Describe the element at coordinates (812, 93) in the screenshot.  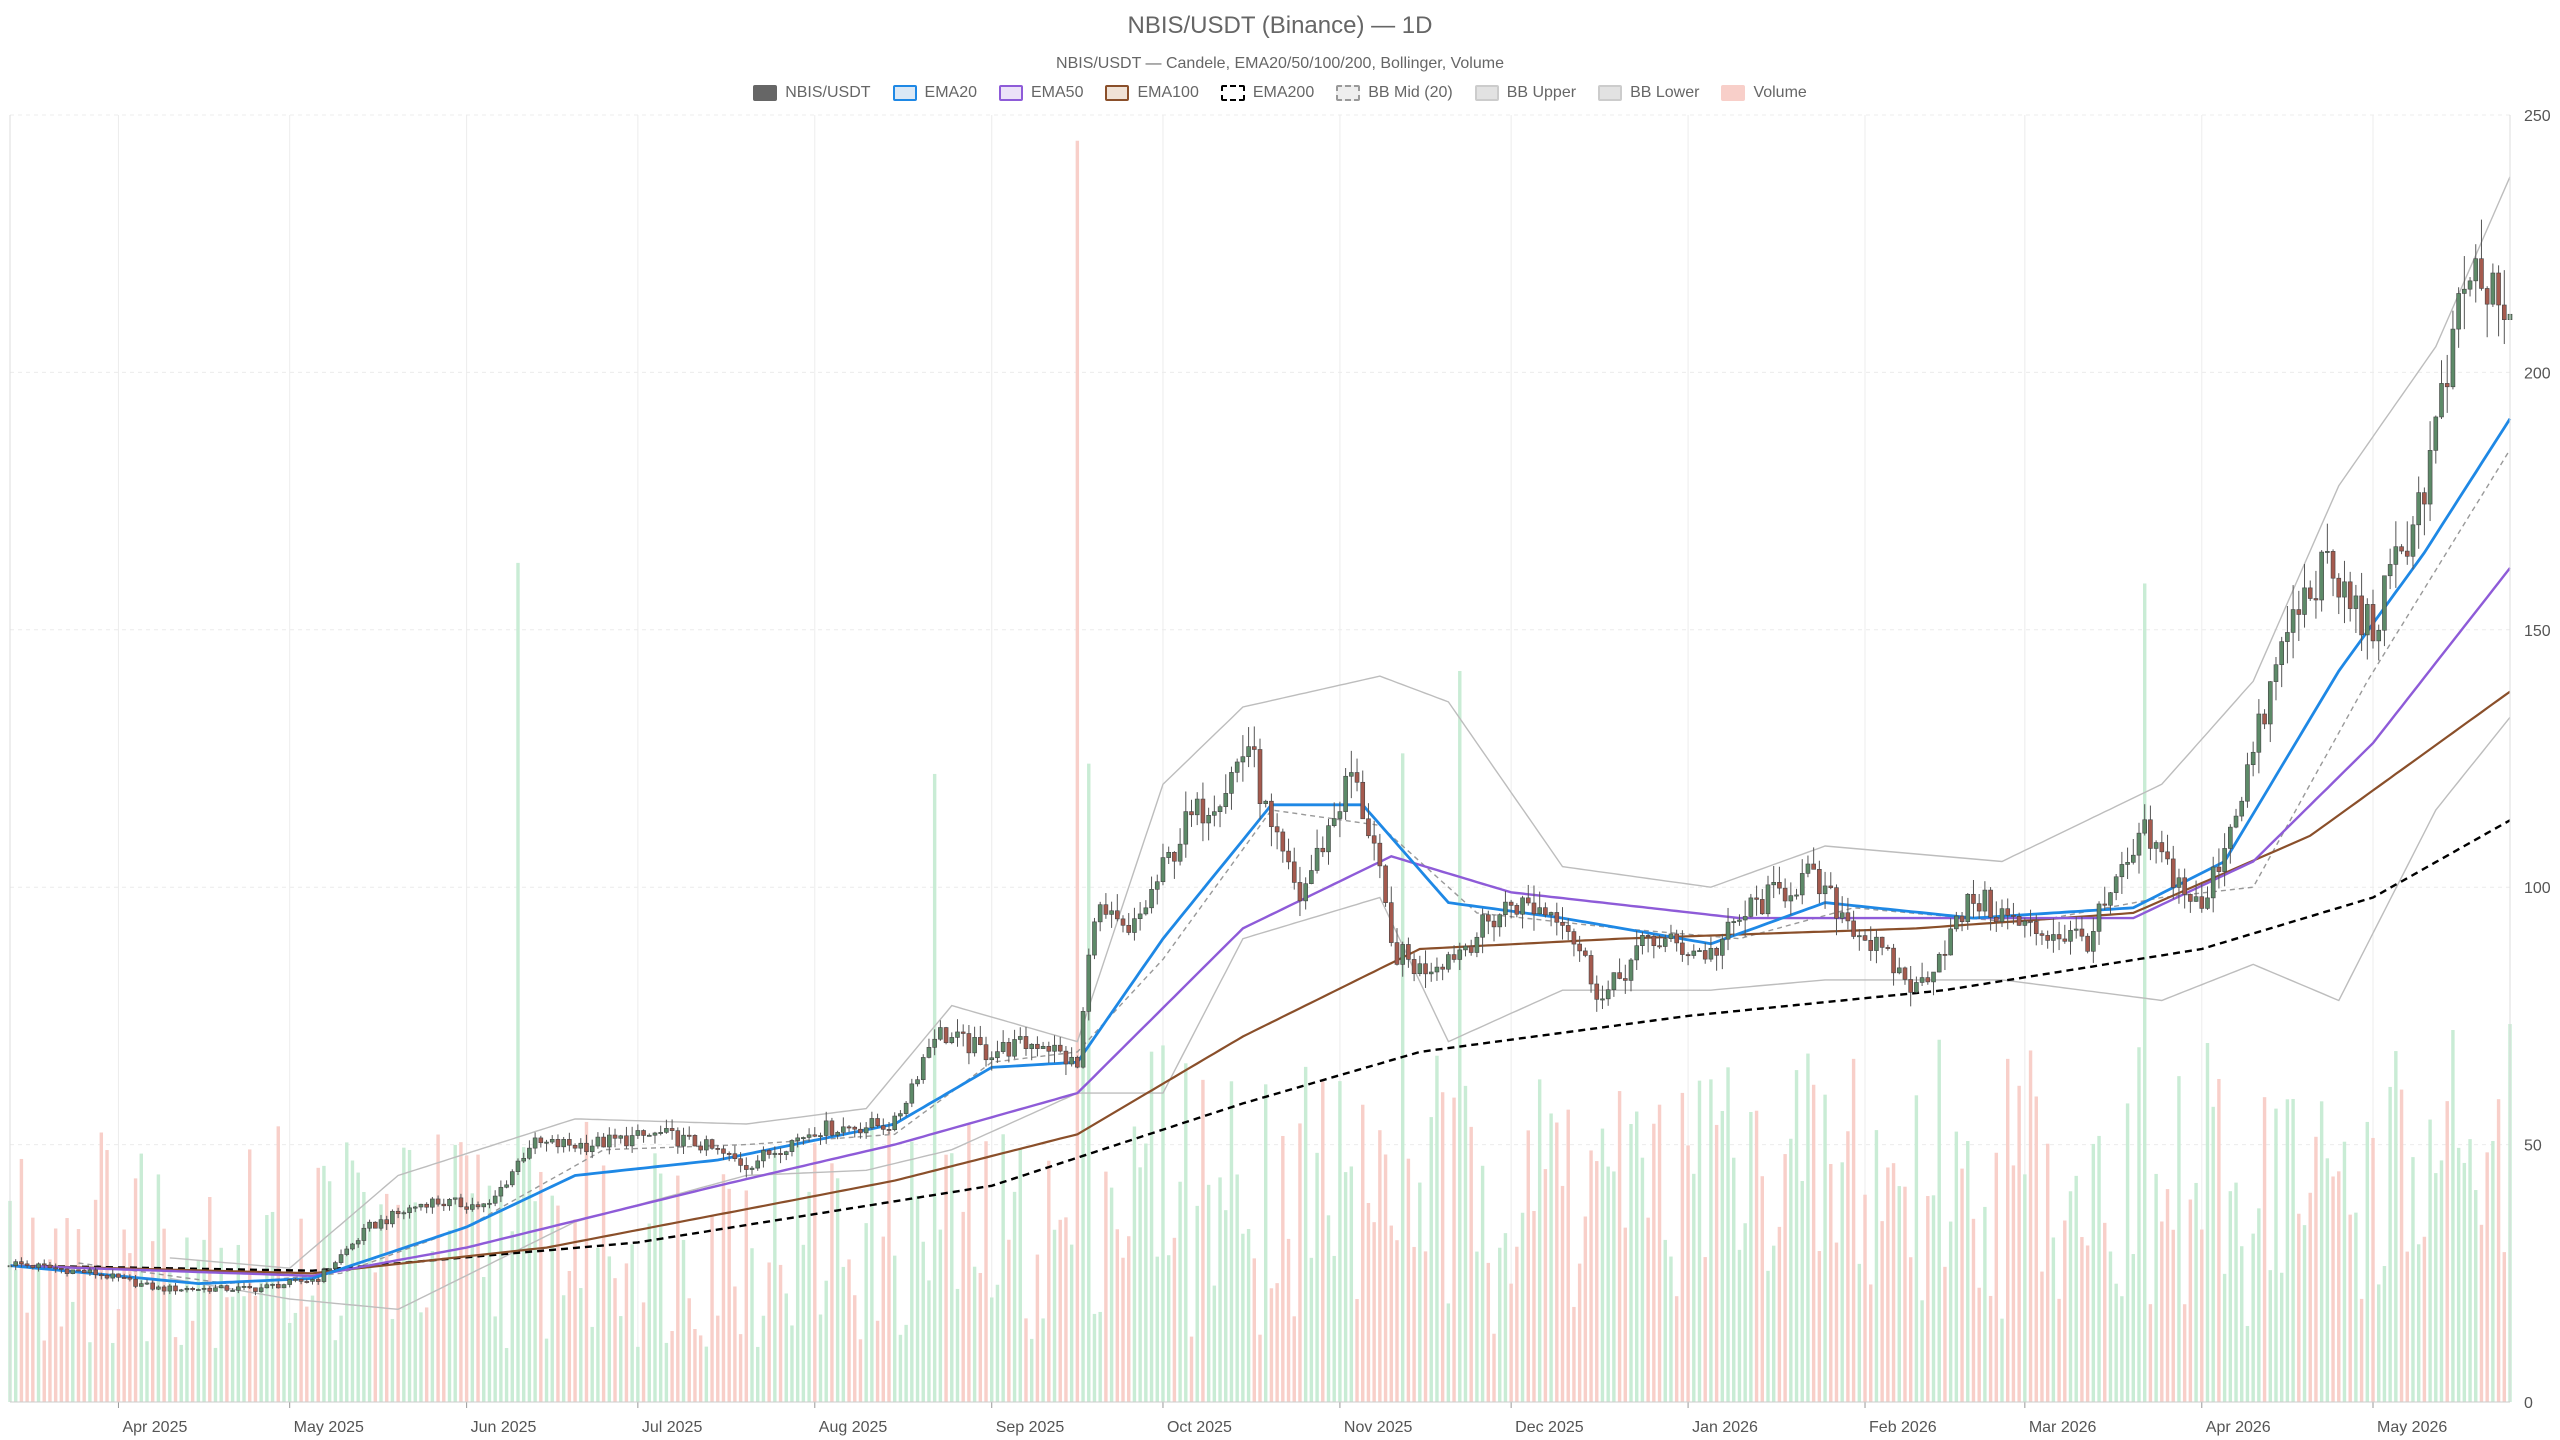
I see `legend-item: NBIS/USDT` at that location.